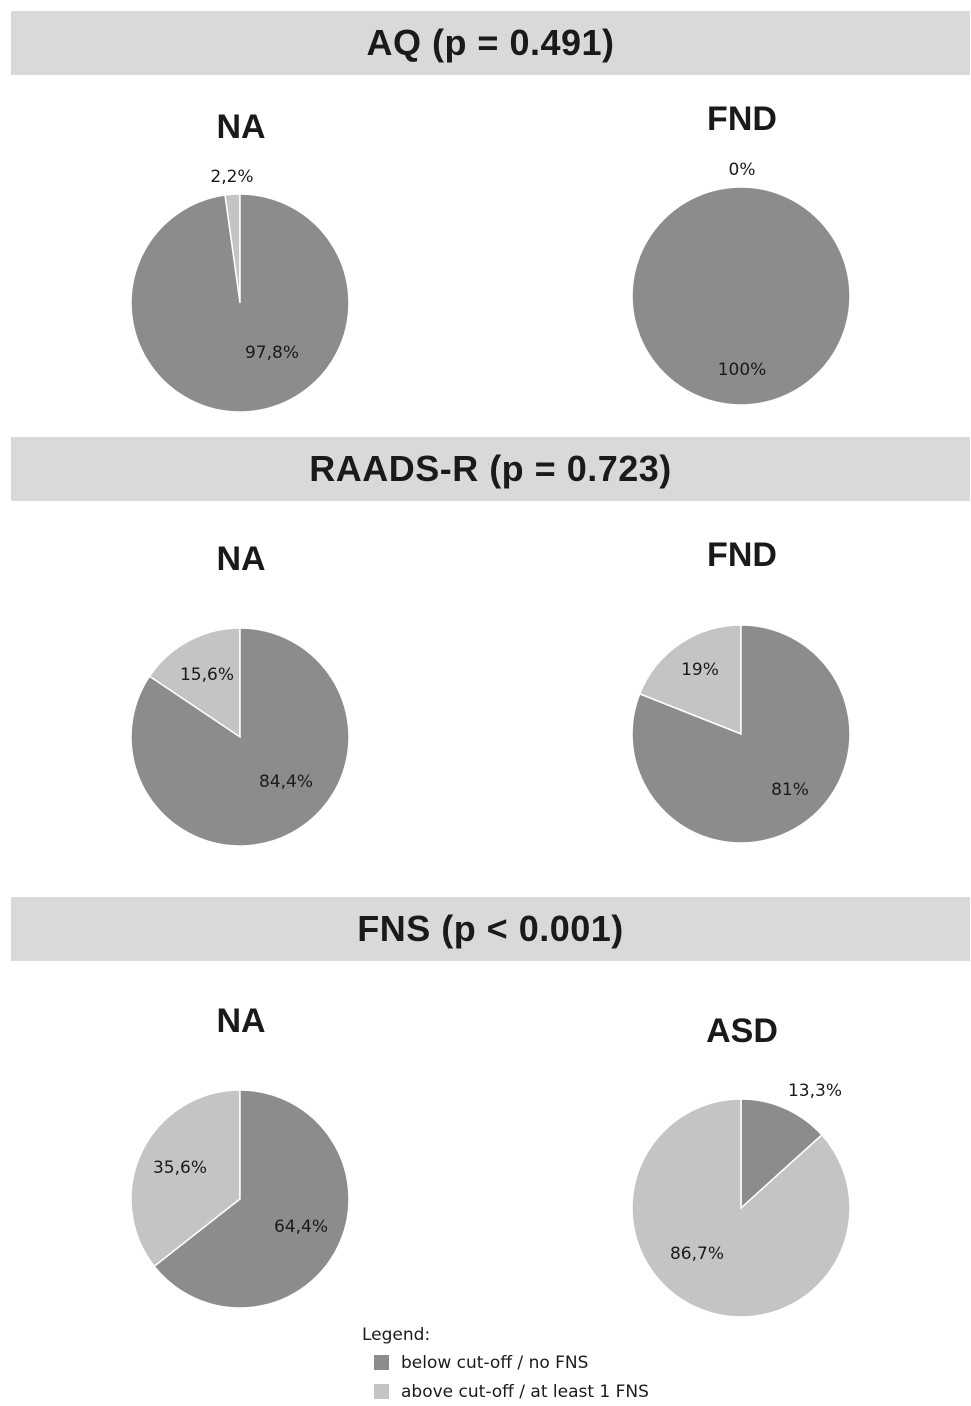  What do you see at coordinates (742, 555) in the screenshot?
I see `group-title-raads-fnd: FND` at bounding box center [742, 555].